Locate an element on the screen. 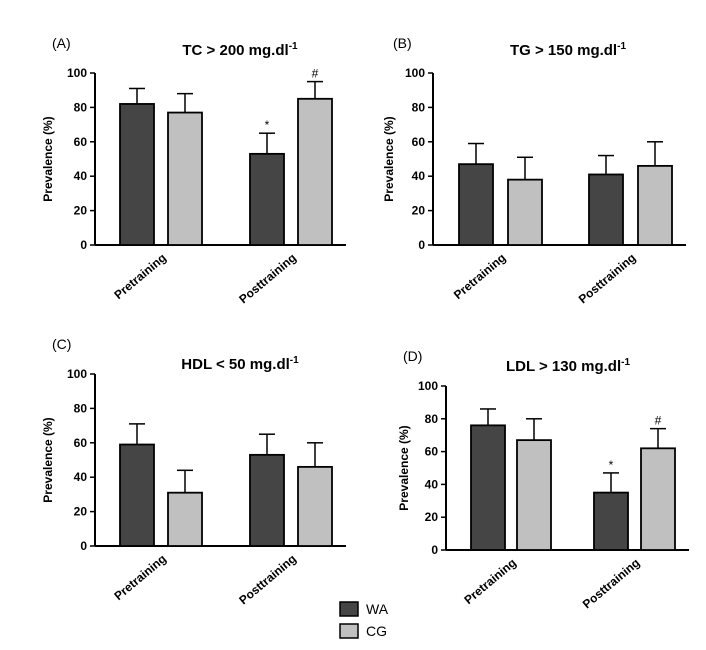 Image resolution: width=706 pixels, height=650 pixels. chart-title-main: HDL < 50 mg.dl is located at coordinates (235, 364).